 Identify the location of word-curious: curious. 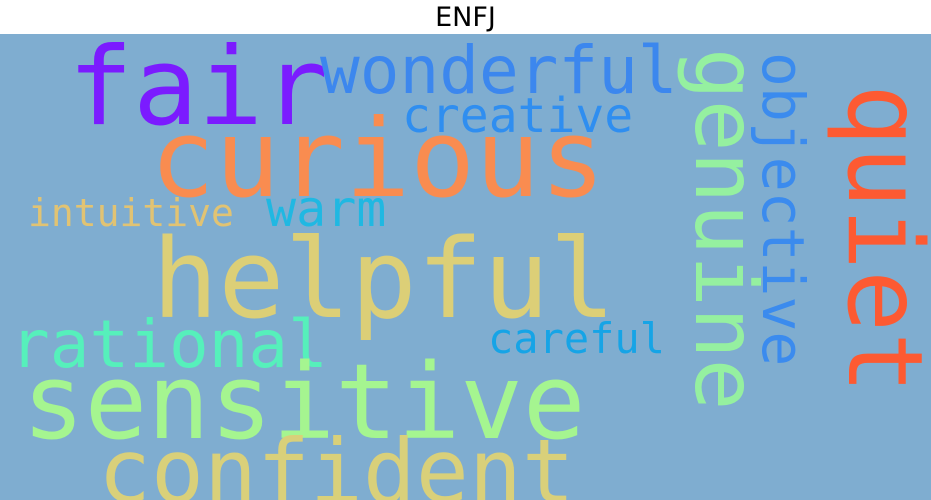
(378, 159).